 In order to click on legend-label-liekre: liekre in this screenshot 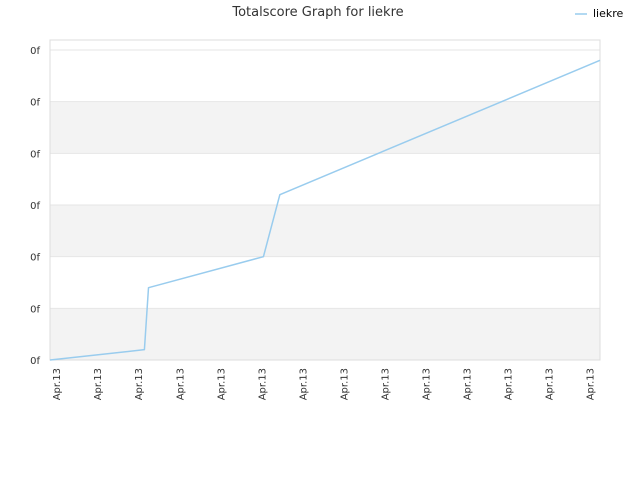, I will do `click(608, 13)`.